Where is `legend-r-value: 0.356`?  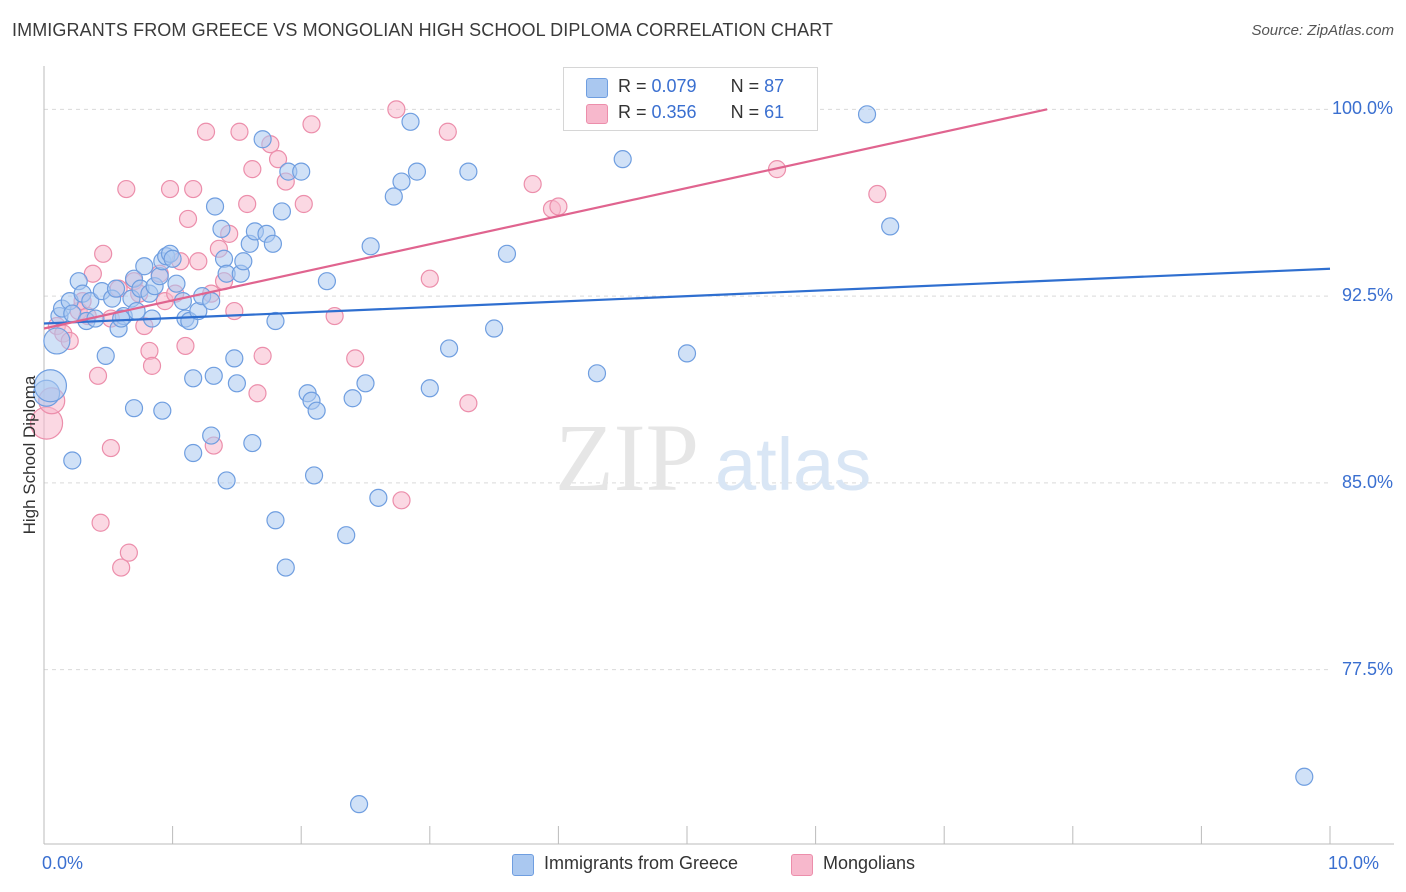 legend-r-value: 0.356 is located at coordinates (674, 112).